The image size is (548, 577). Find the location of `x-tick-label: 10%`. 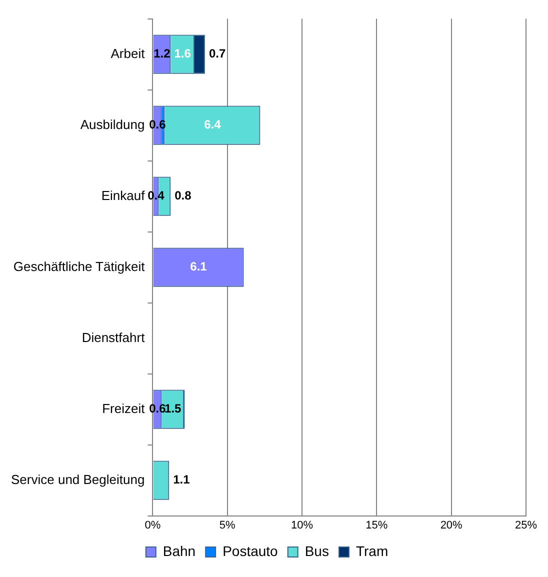

x-tick-label: 10% is located at coordinates (302, 525).